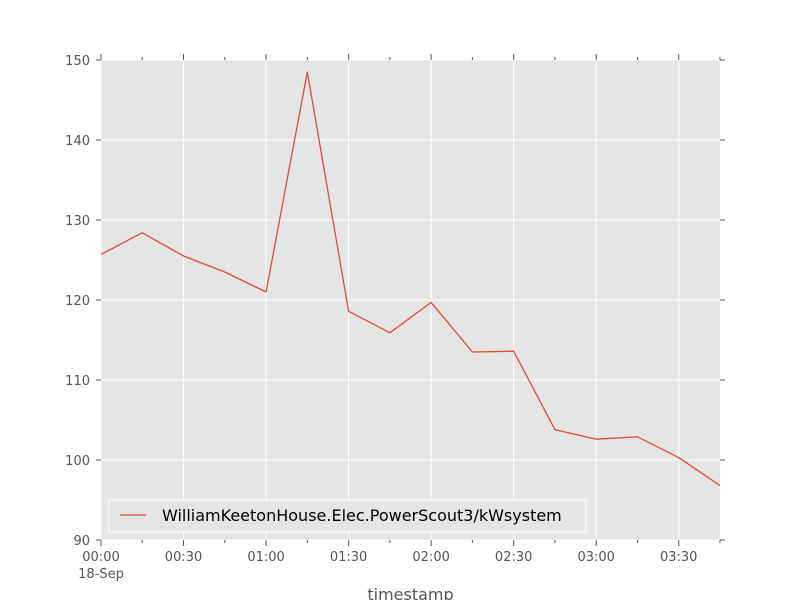  Describe the element at coordinates (410, 592) in the screenshot. I see `x-axis-label: timestamp` at that location.